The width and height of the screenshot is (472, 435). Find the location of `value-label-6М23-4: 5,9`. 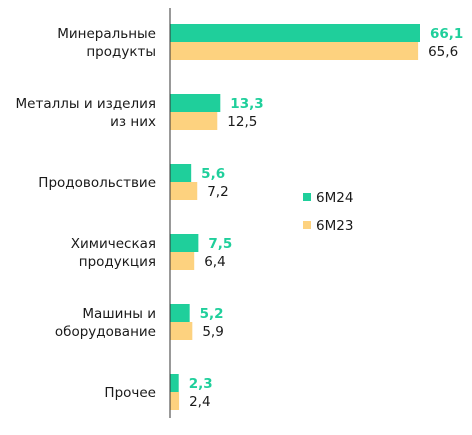

value-label-6М23-4: 5,9 is located at coordinates (212, 332).